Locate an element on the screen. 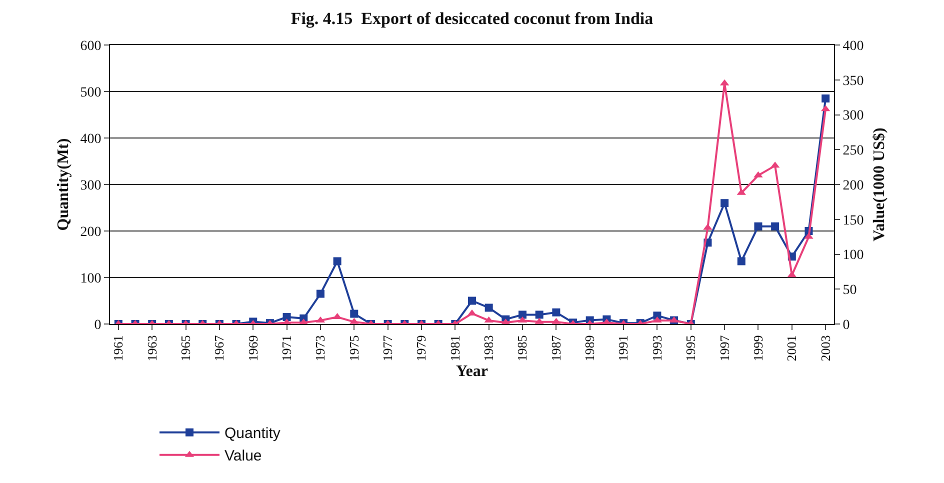  y2-tick-label: 150 is located at coordinates (853, 220).